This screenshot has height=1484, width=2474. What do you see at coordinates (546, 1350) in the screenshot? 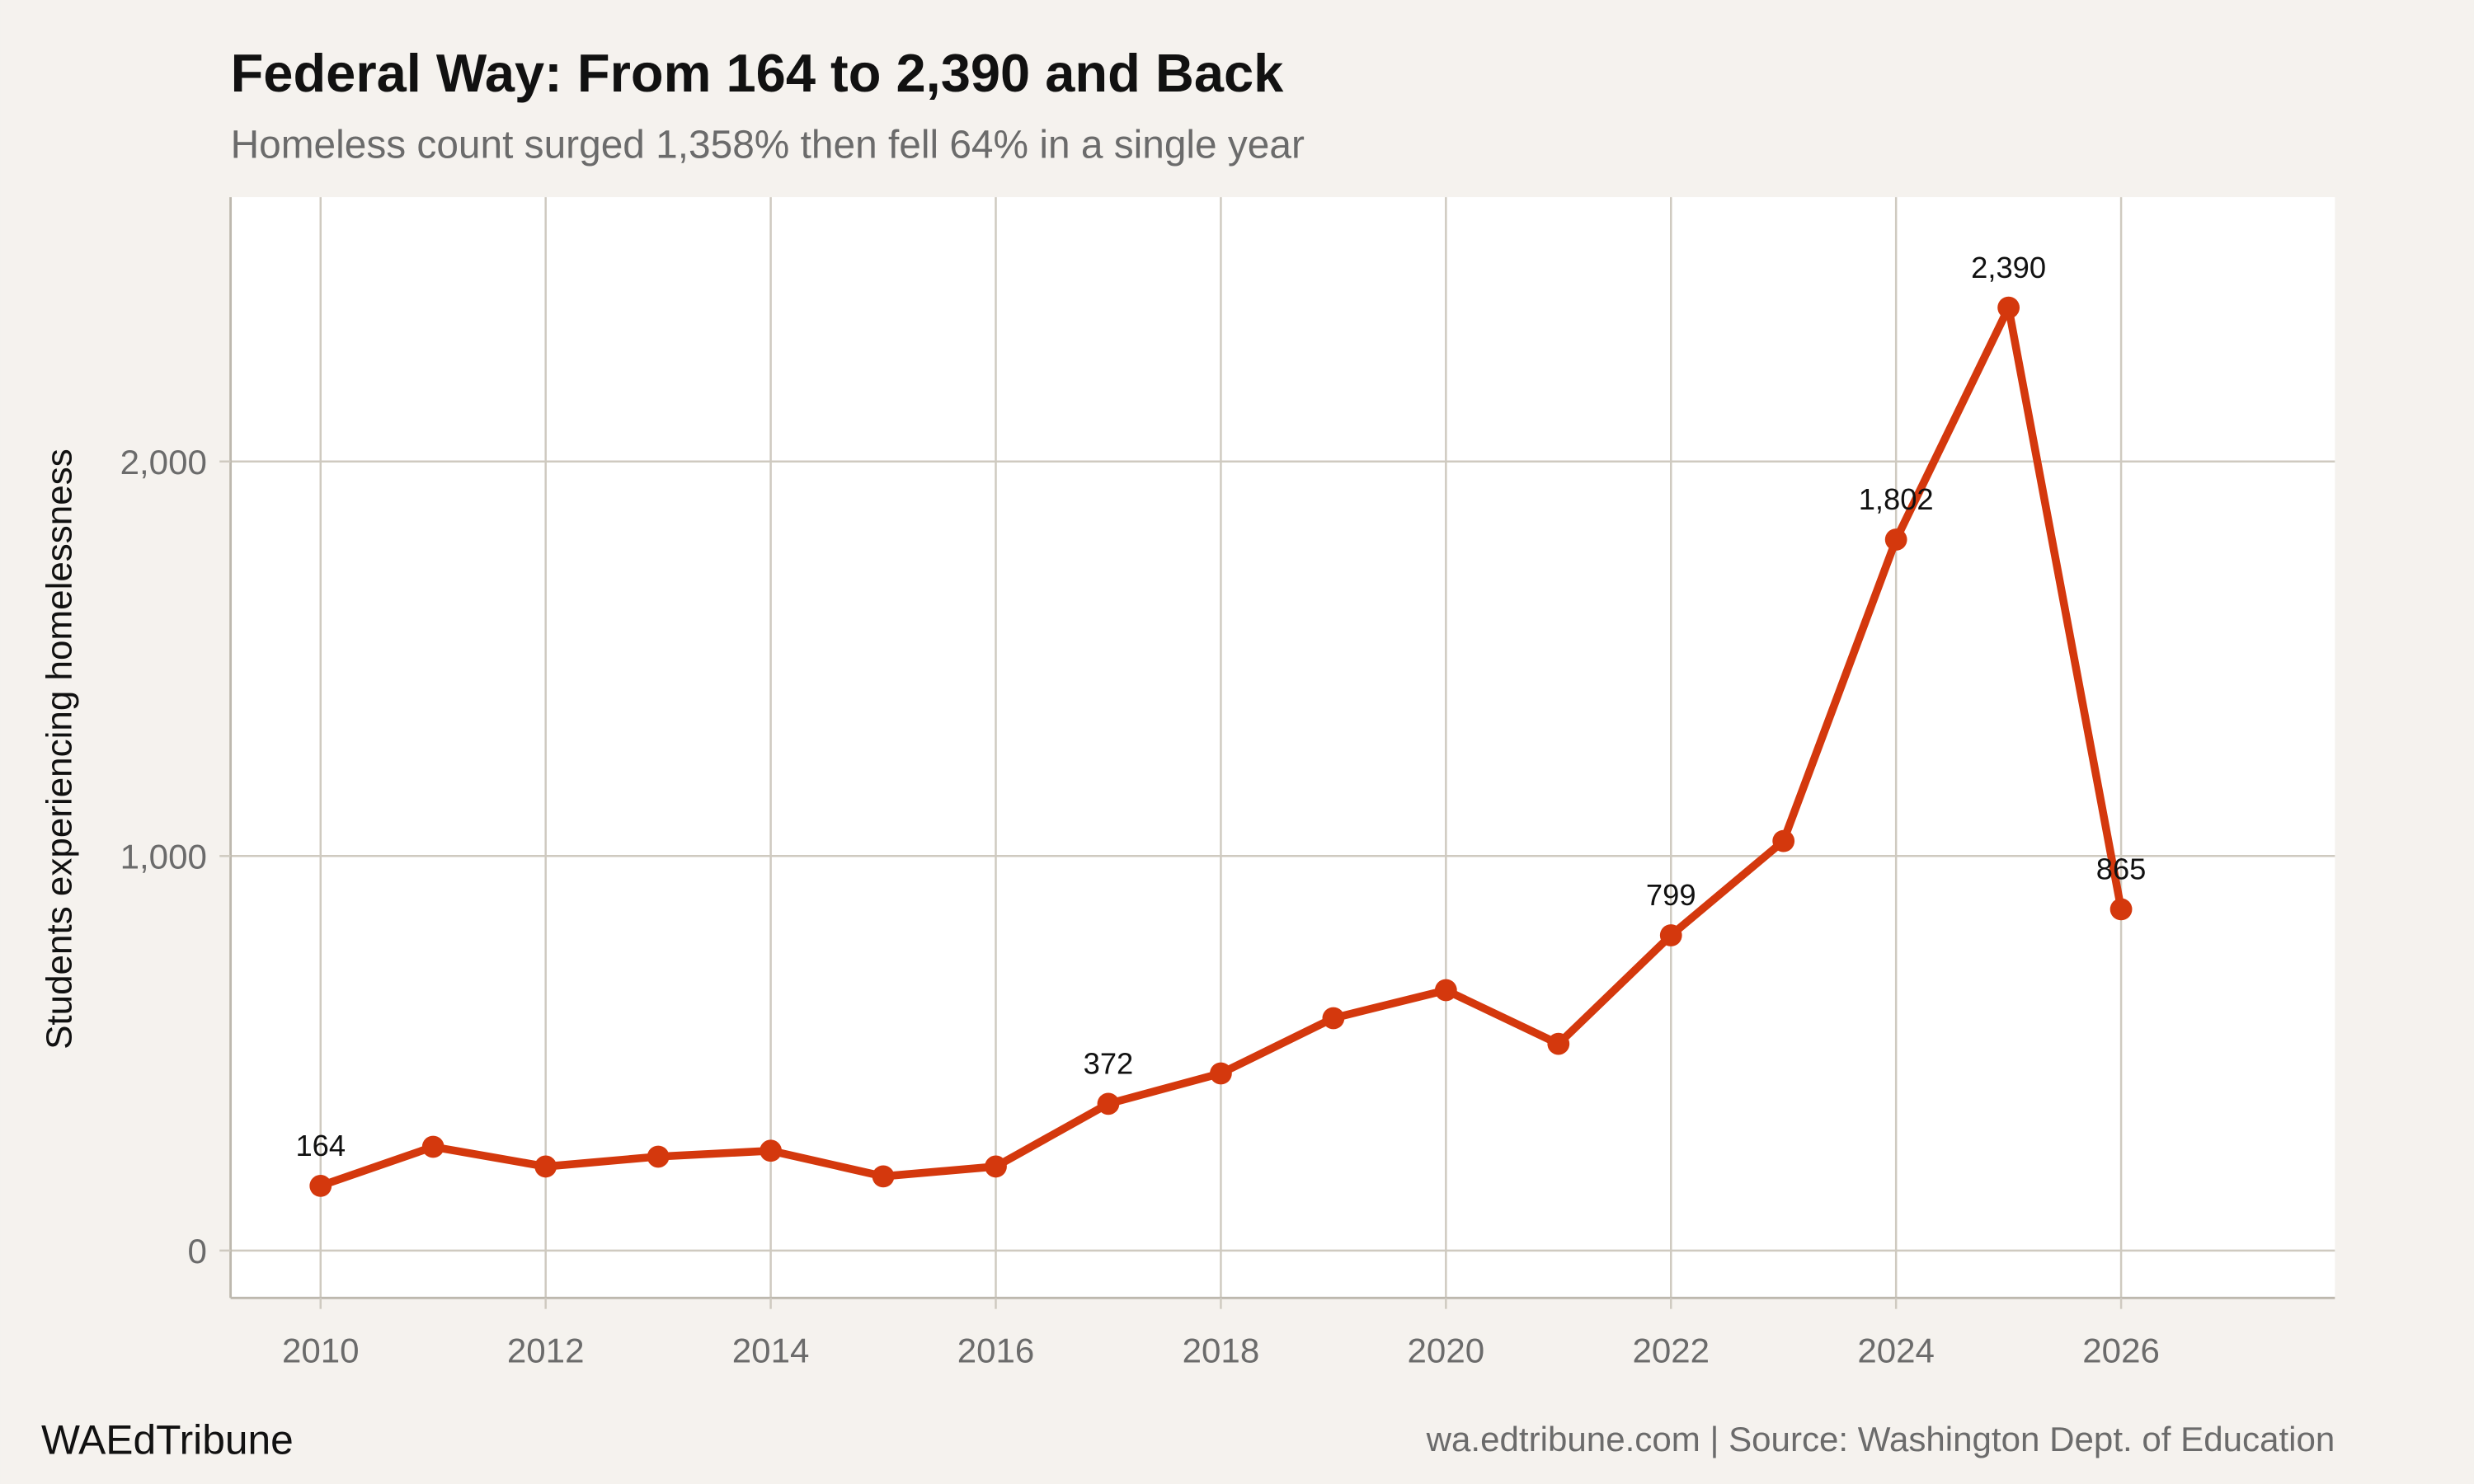
I see `x-tick-label: 2012` at bounding box center [546, 1350].